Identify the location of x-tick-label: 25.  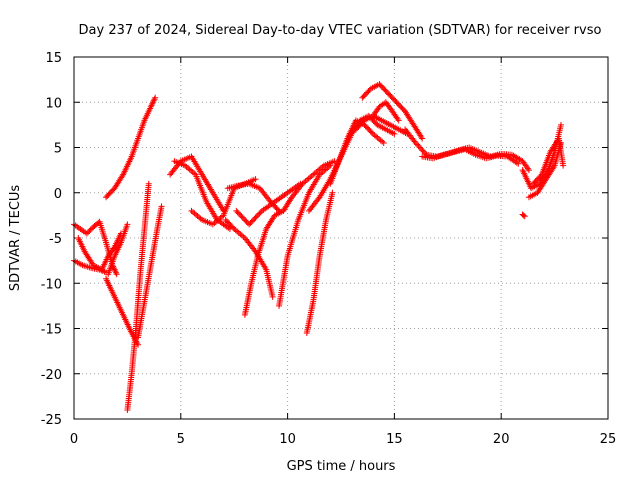
(608, 439).